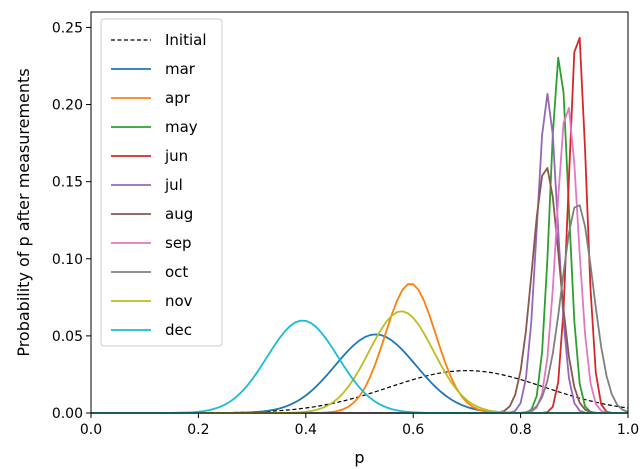 This screenshot has width=643, height=469. I want to click on x-tick-label: 0.0, so click(91, 430).